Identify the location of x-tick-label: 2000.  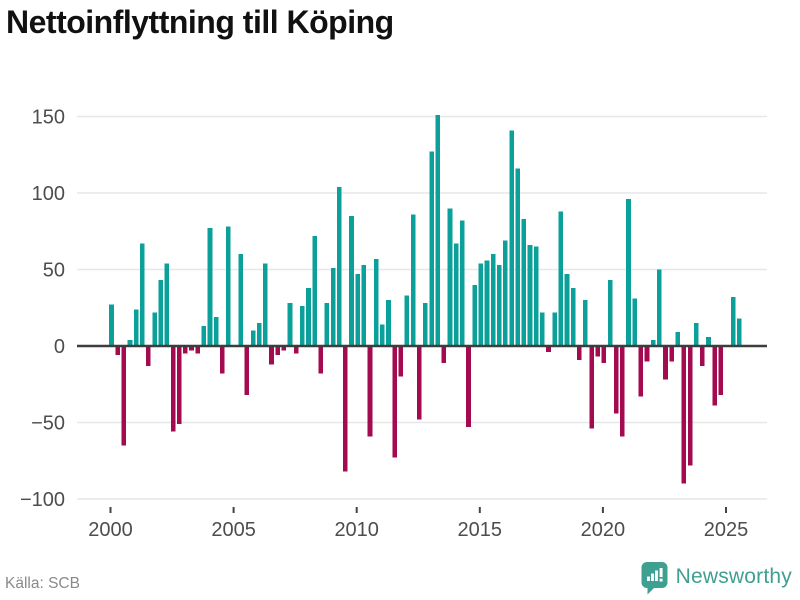
(110, 530).